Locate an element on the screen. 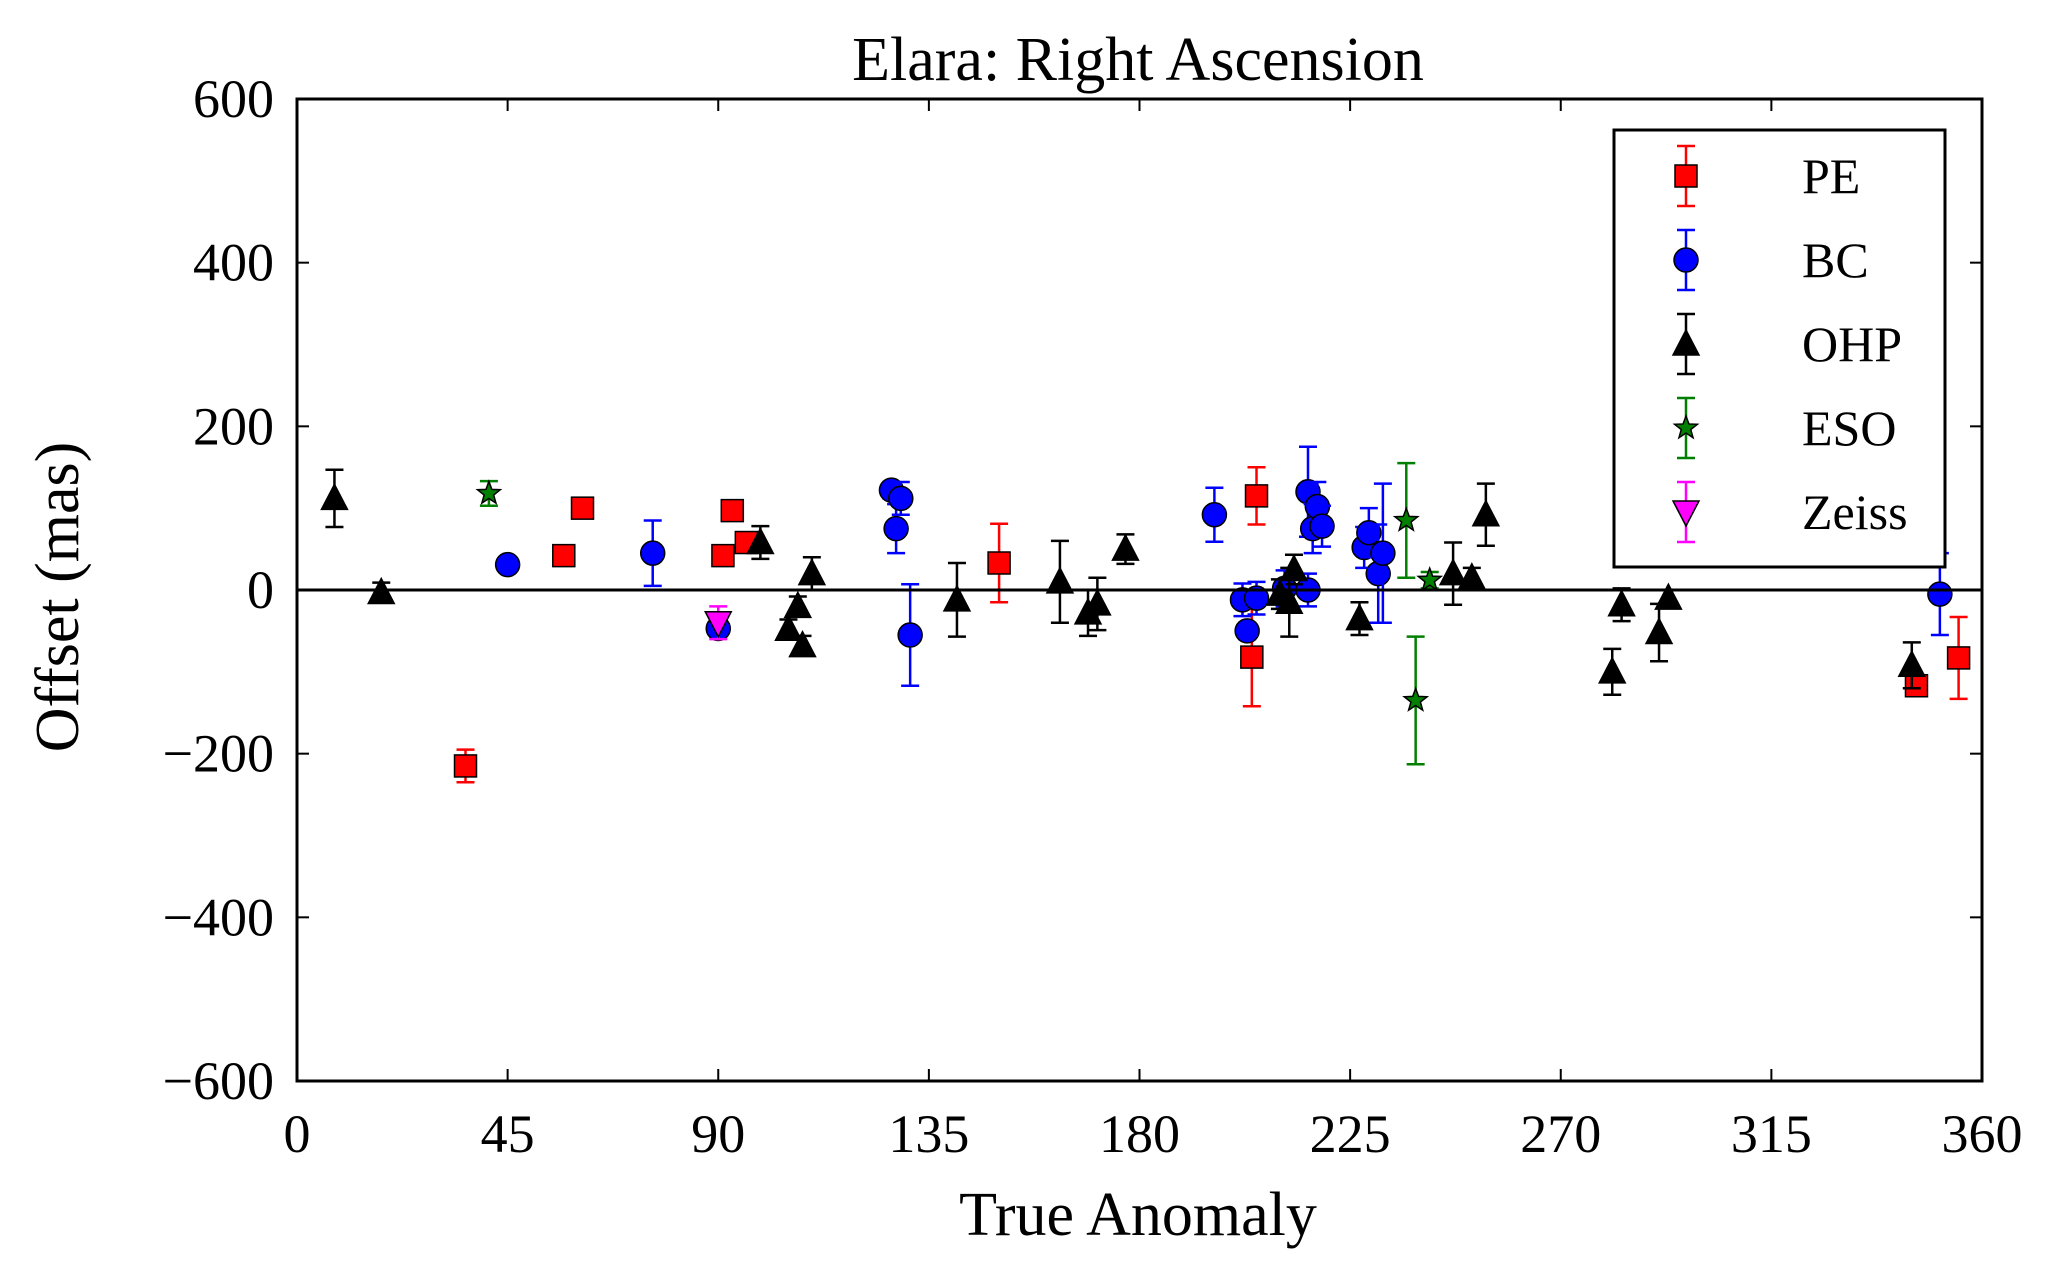  series-zeiss is located at coordinates (718, 623).